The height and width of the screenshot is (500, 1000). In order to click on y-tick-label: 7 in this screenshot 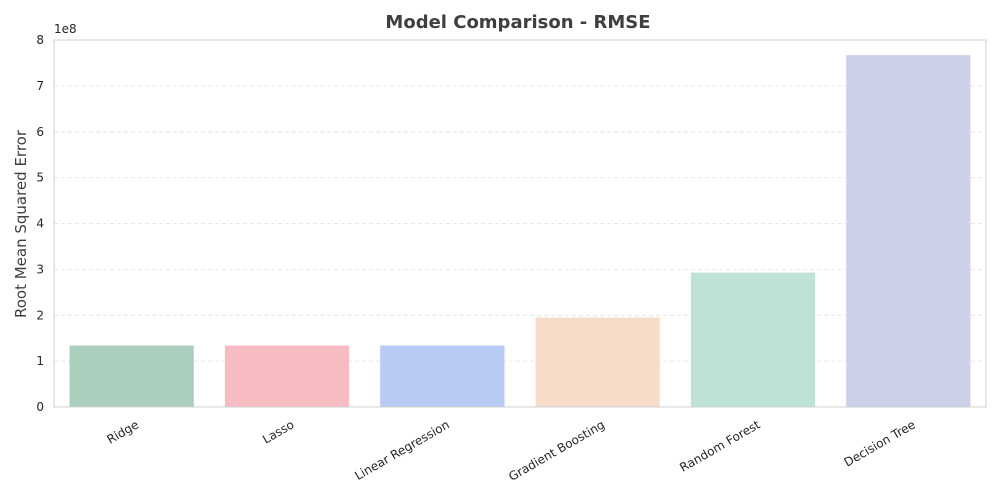, I will do `click(40, 86)`.